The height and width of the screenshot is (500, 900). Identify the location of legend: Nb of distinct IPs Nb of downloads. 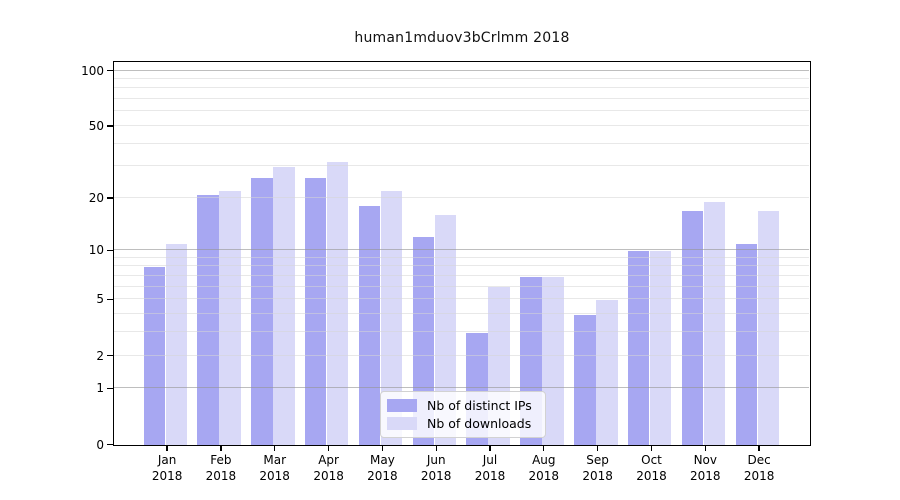
(463, 414).